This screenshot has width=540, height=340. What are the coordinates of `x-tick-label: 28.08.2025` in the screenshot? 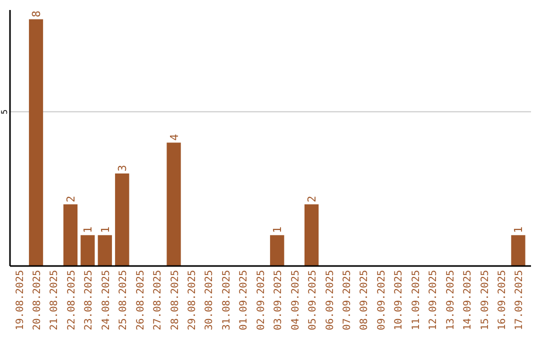 It's located at (175, 300).